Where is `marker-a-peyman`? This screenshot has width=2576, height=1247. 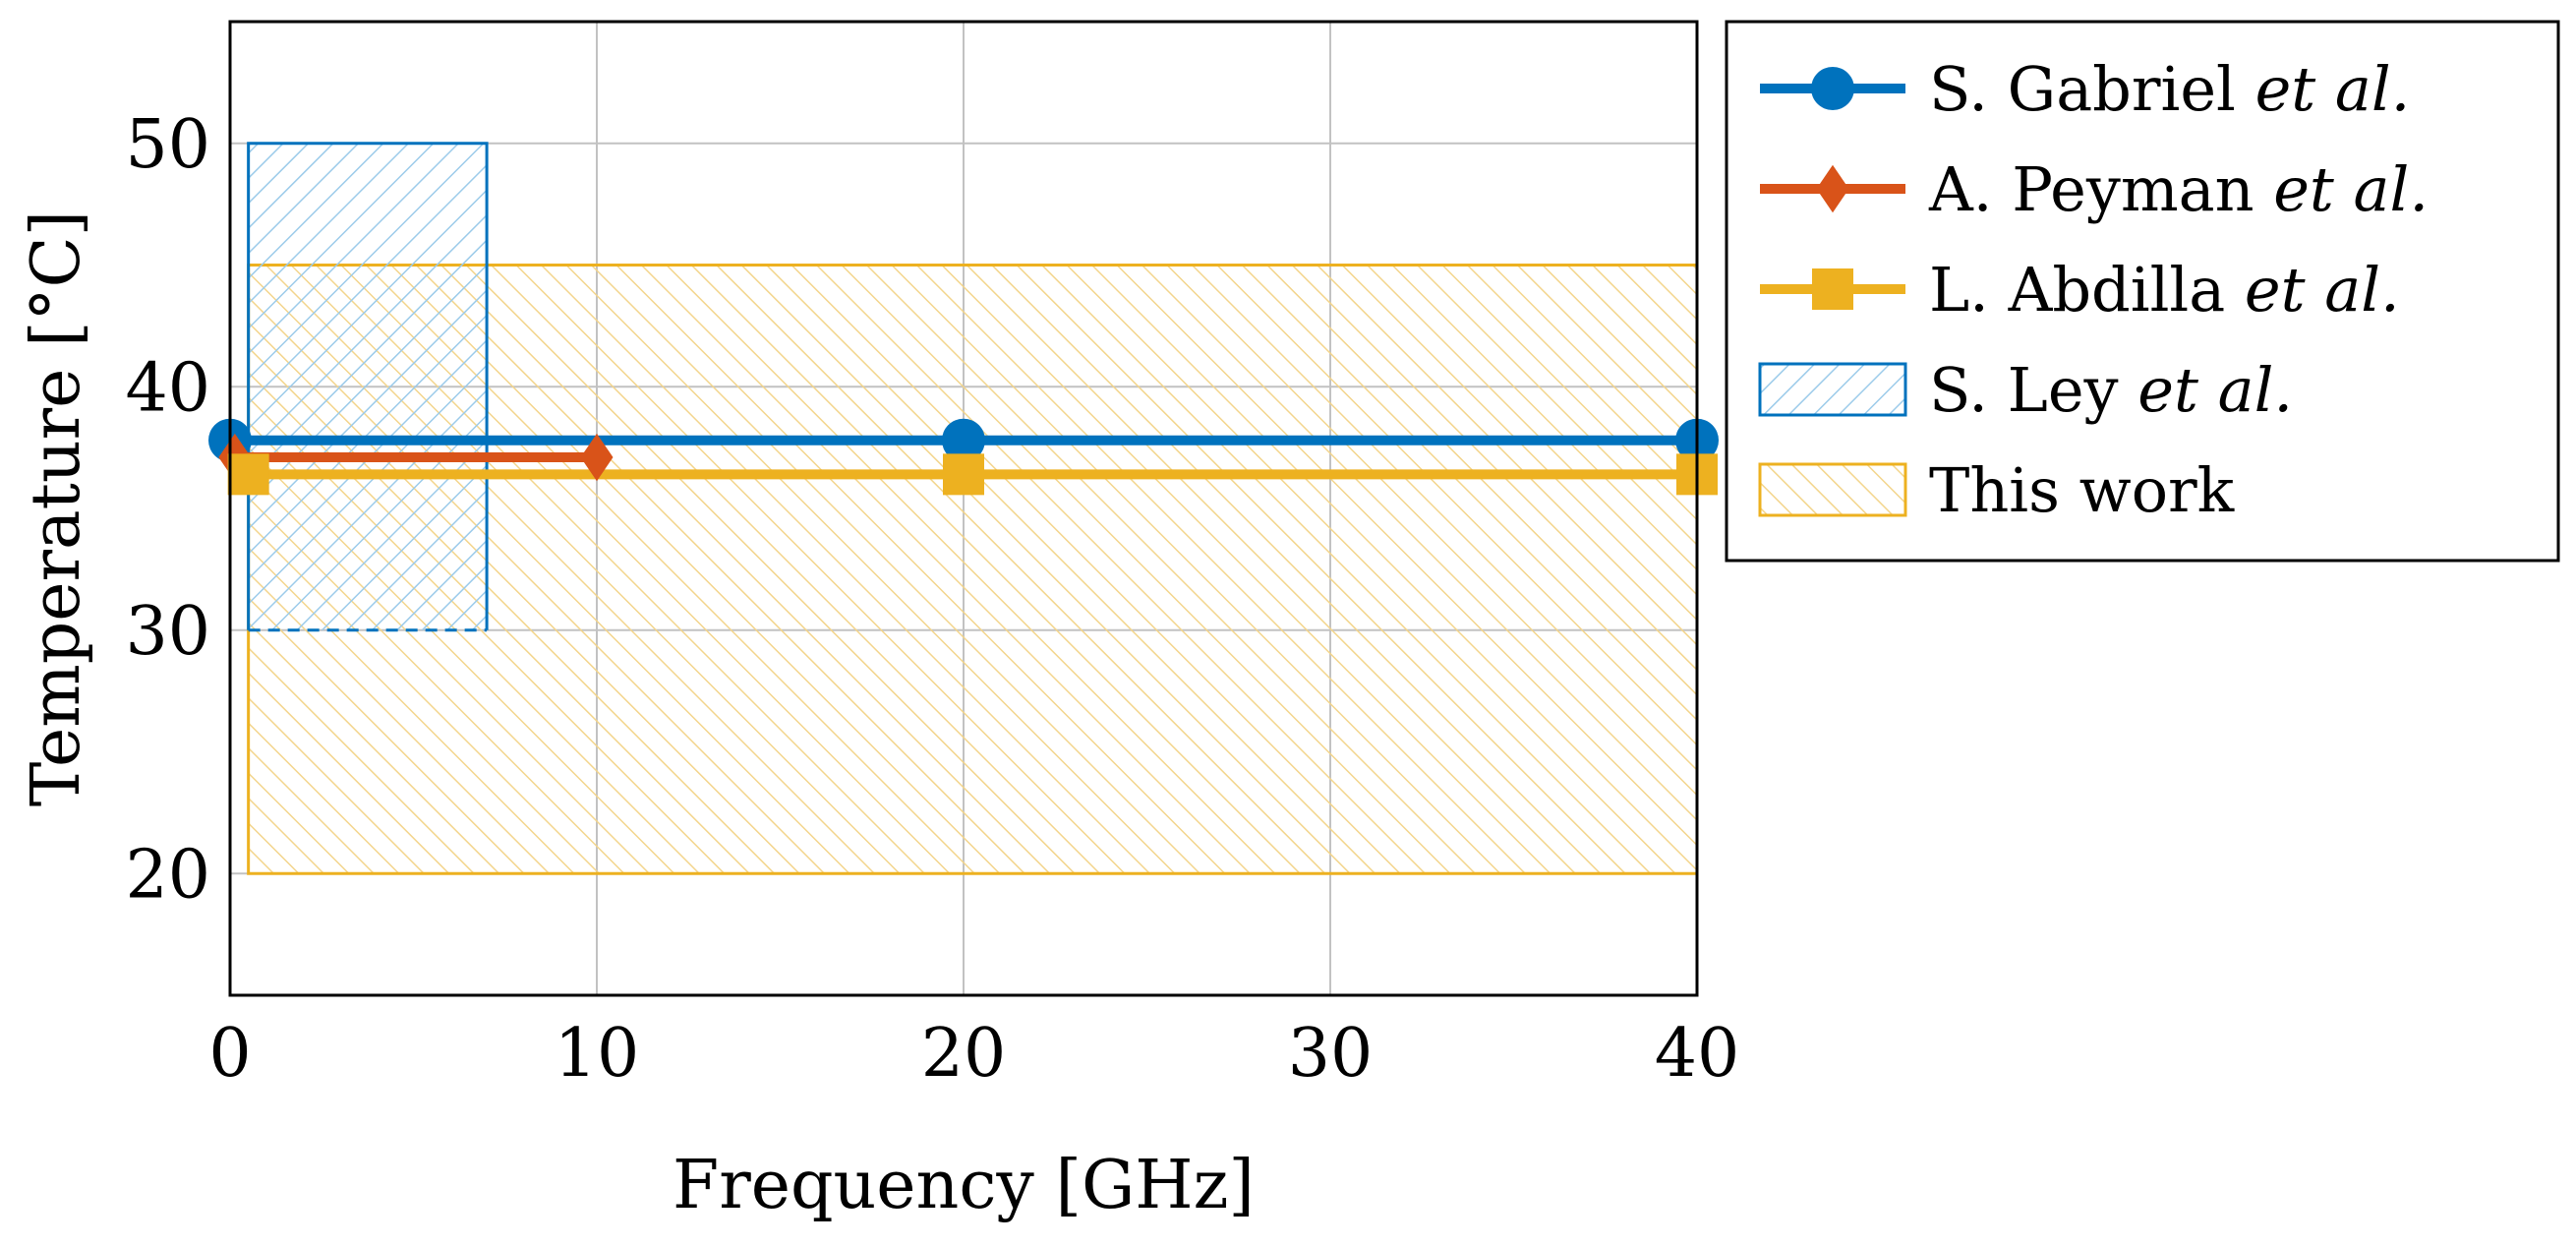
marker-a-peyman is located at coordinates (597, 457).